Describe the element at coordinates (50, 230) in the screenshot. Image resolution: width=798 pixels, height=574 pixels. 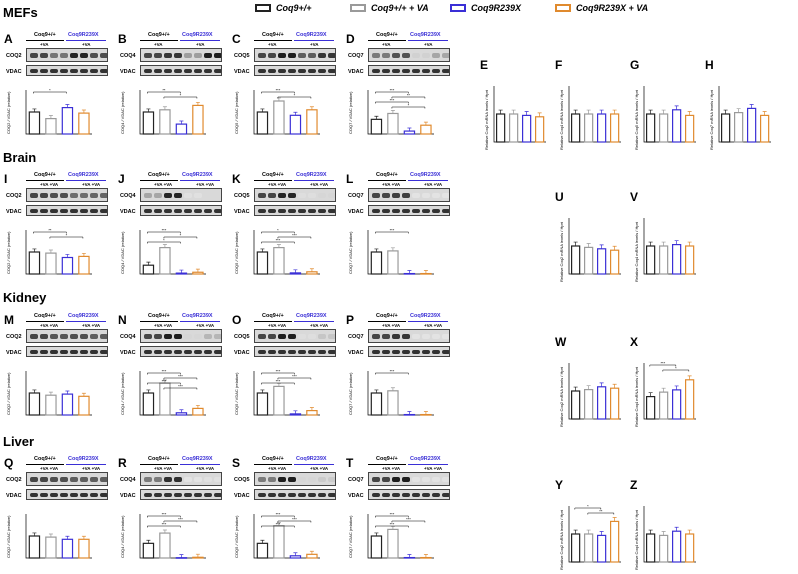
I see `chart-i-sig-label: **` at that location.